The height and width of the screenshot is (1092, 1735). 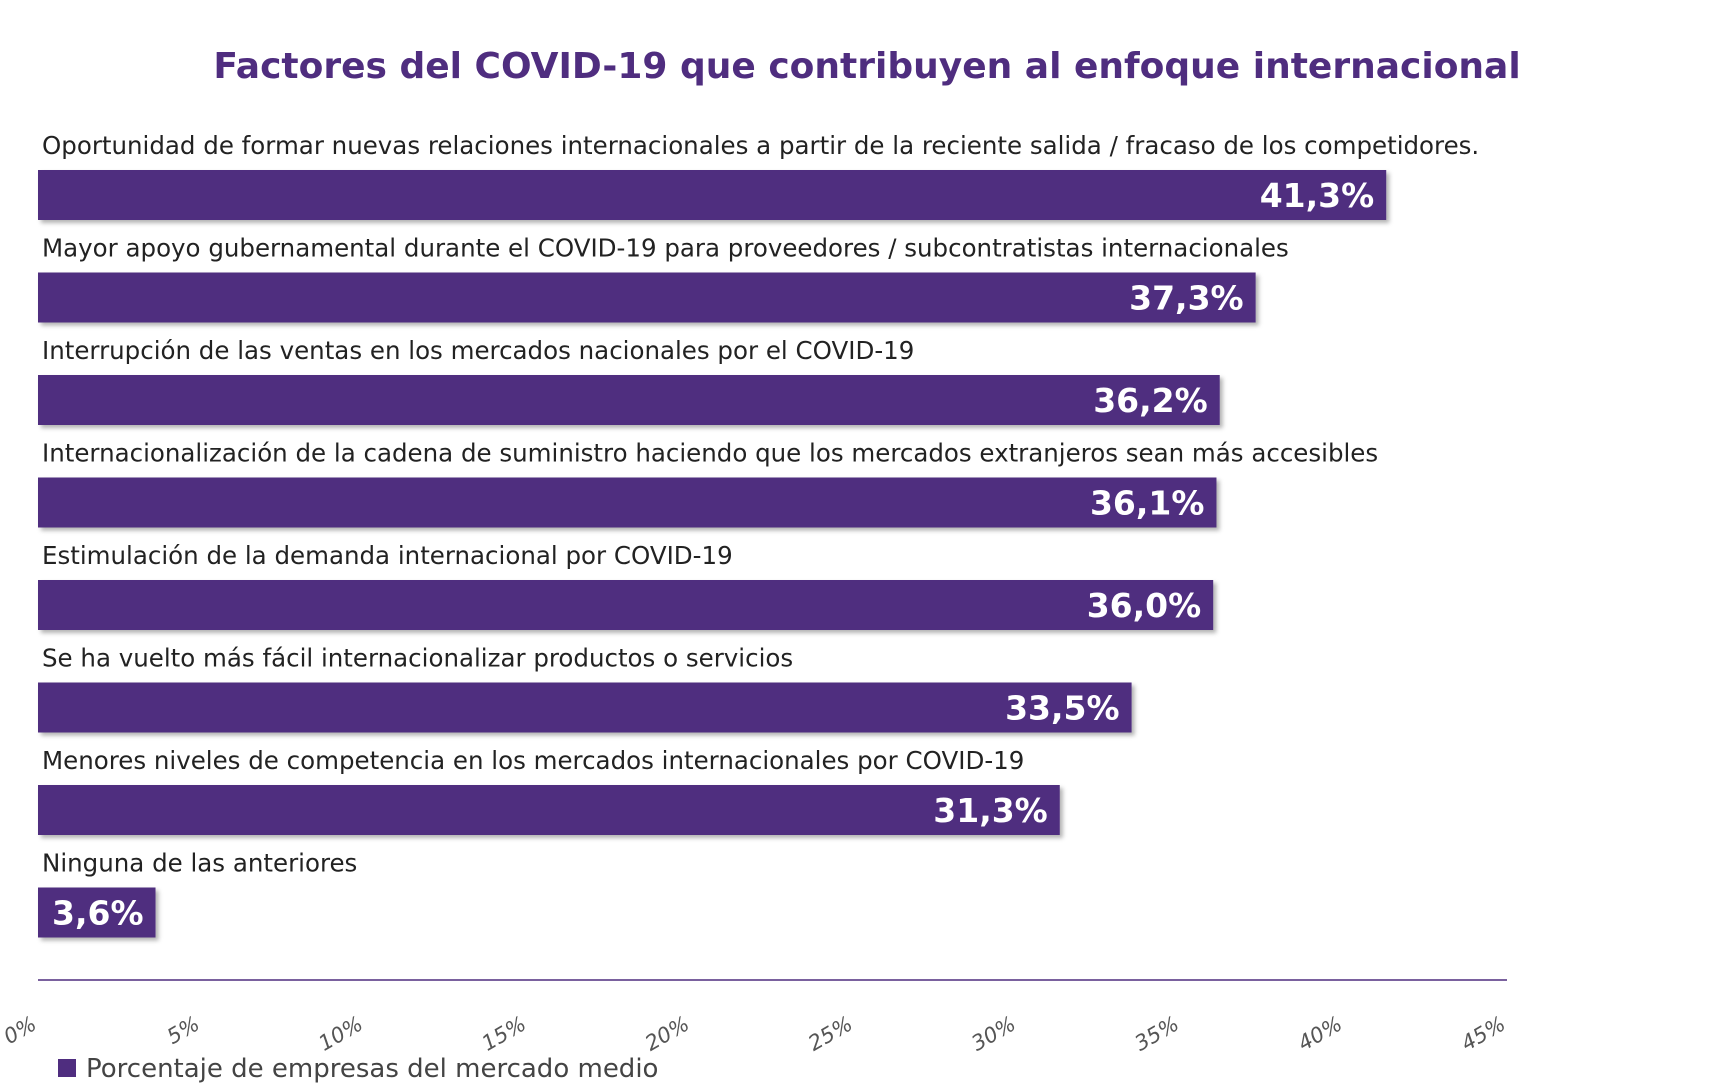 What do you see at coordinates (67, 1068) in the screenshot?
I see `legend-swatch` at bounding box center [67, 1068].